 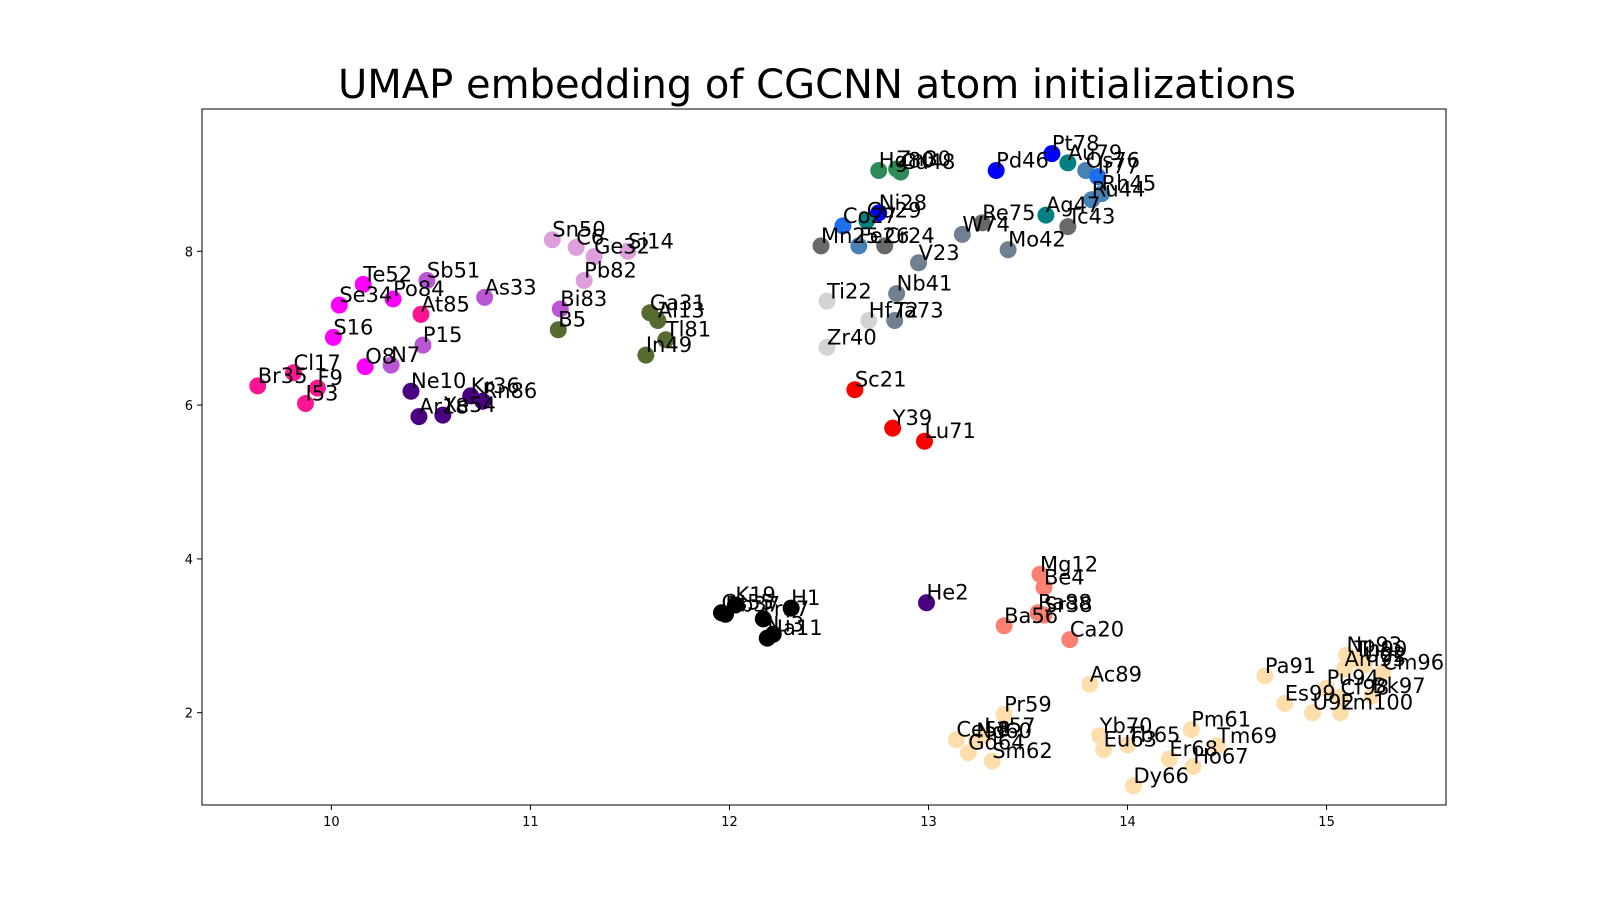 I want to click on data-point-f9, so click(x=317, y=388).